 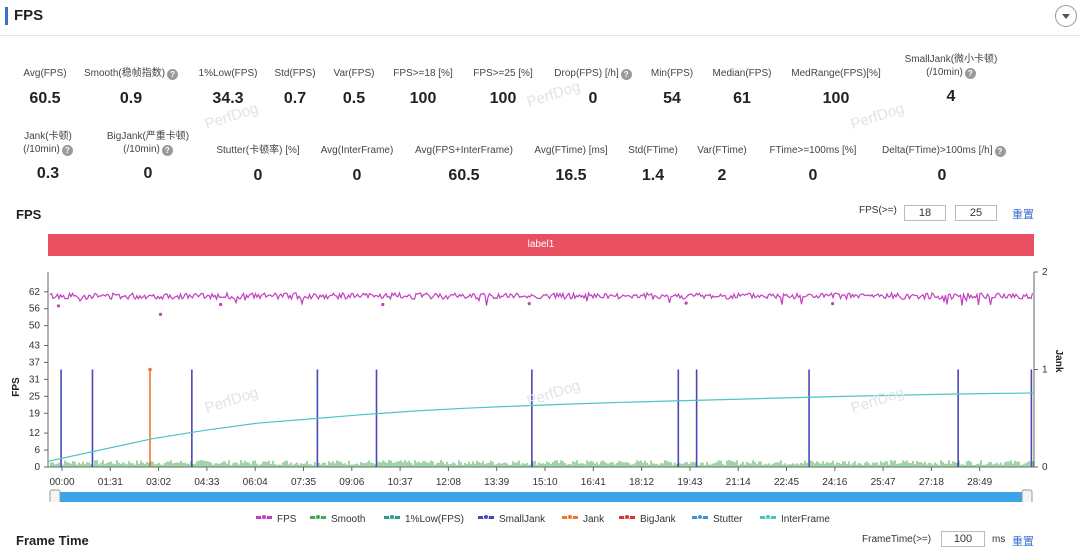 What do you see at coordinates (131, 98) in the screenshot?
I see `stat-value: 0.9` at bounding box center [131, 98].